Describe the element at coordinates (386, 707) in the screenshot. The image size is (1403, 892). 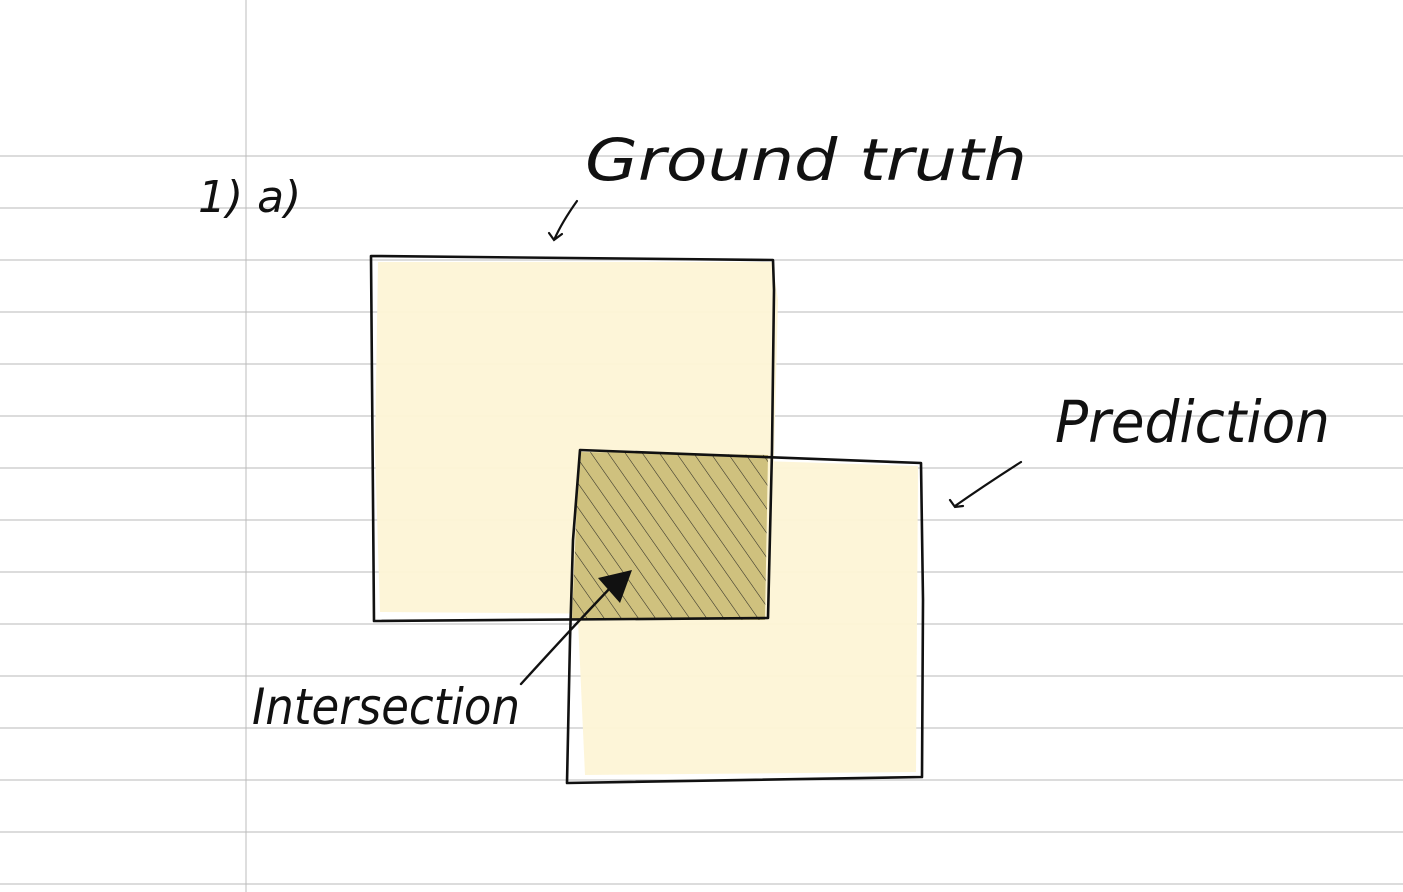
I see `intersection-label: Intersection` at that location.